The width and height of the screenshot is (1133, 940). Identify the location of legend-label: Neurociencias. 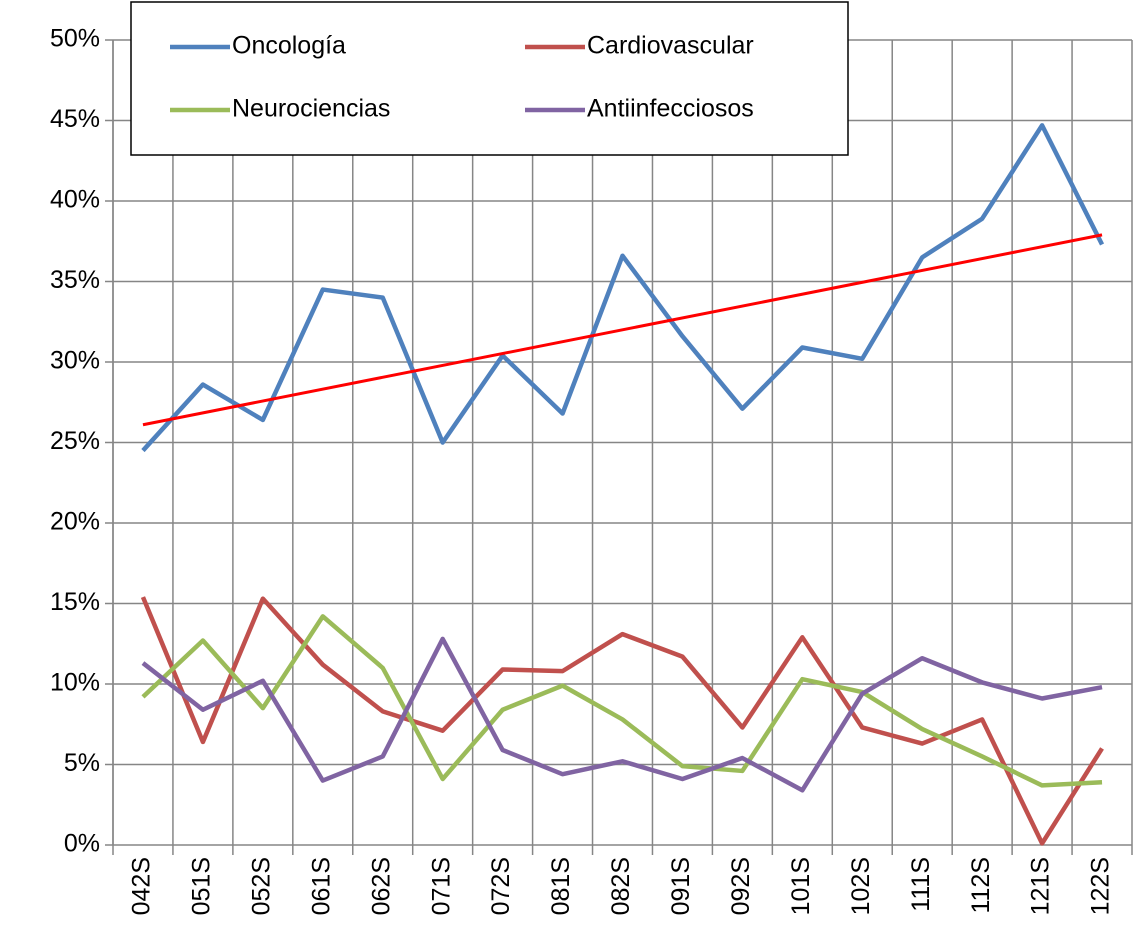
(311, 109).